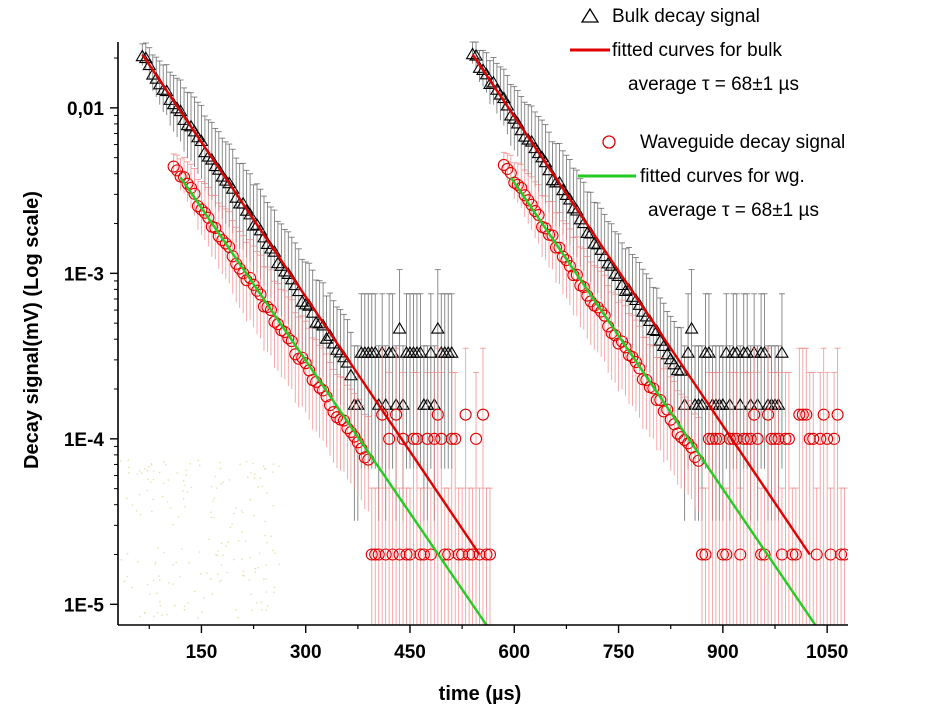  Describe the element at coordinates (722, 176) in the screenshot. I see `legend-label: fitted curves for wg.` at that location.